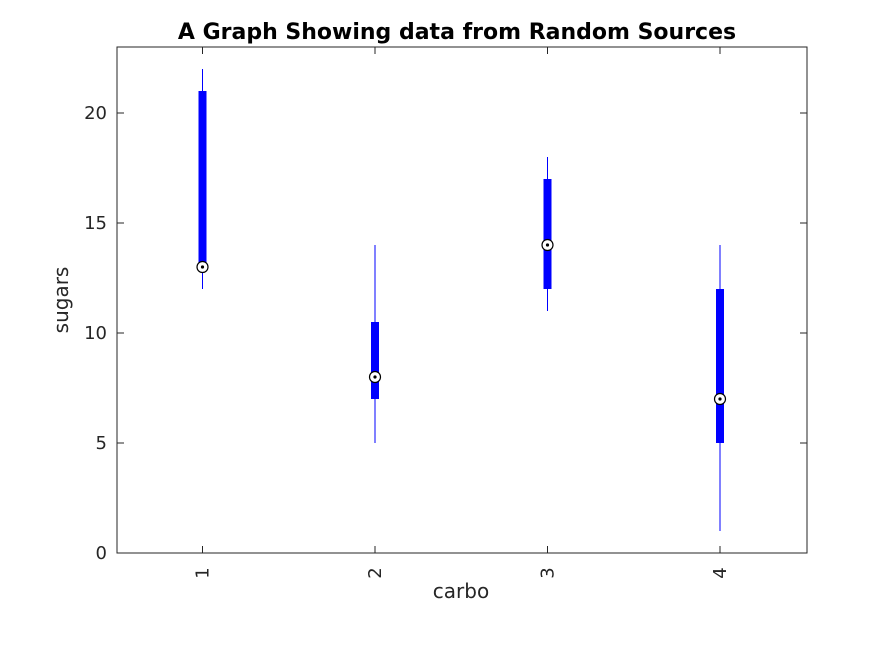 This screenshot has height=645, width=891. Describe the element at coordinates (461, 591) in the screenshot. I see `x-axis-label: carbo` at that location.